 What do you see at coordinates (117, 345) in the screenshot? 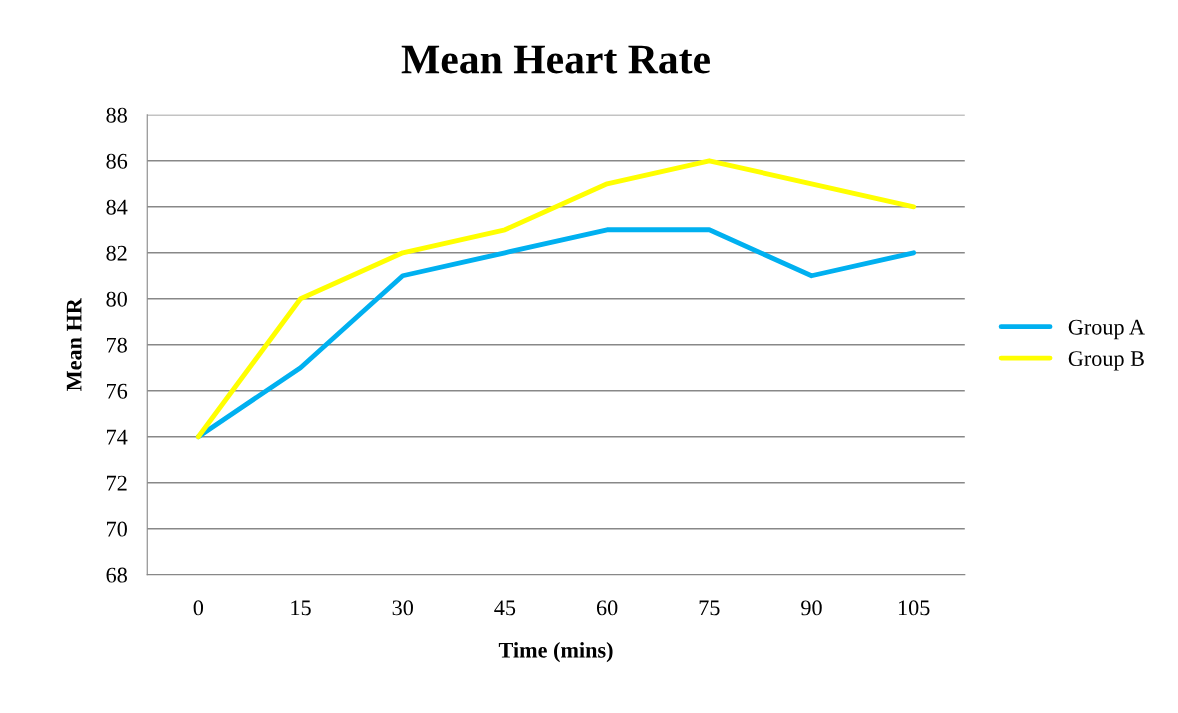
I see `y-tick-label: 78` at bounding box center [117, 345].